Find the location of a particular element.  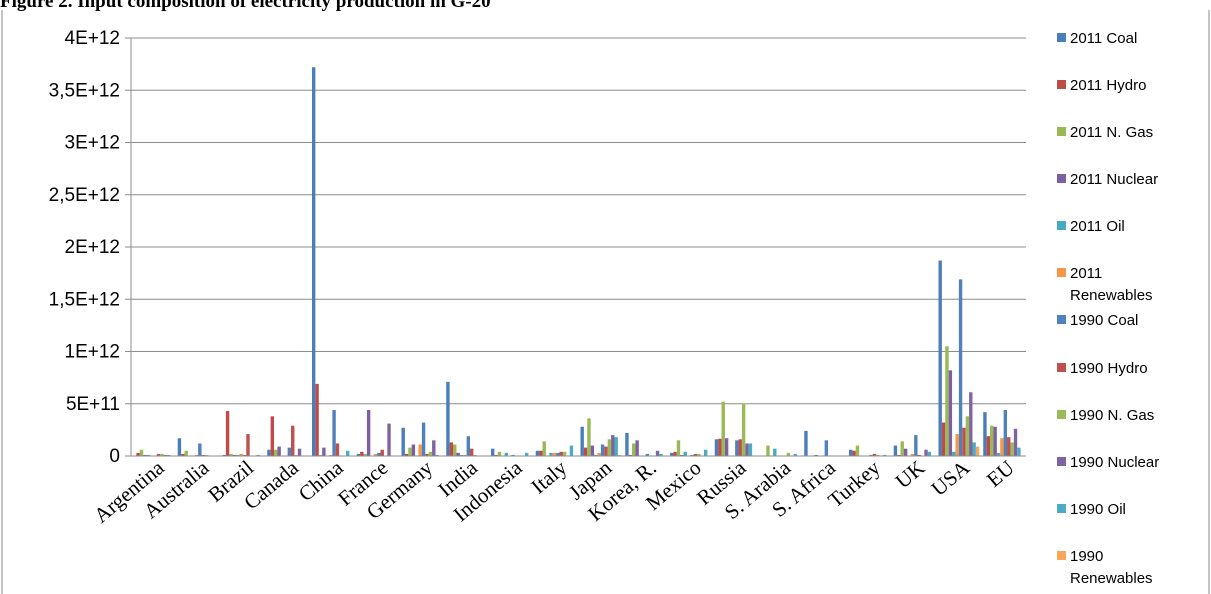

legend-label-line1: 1990 is located at coordinates (1086, 556).